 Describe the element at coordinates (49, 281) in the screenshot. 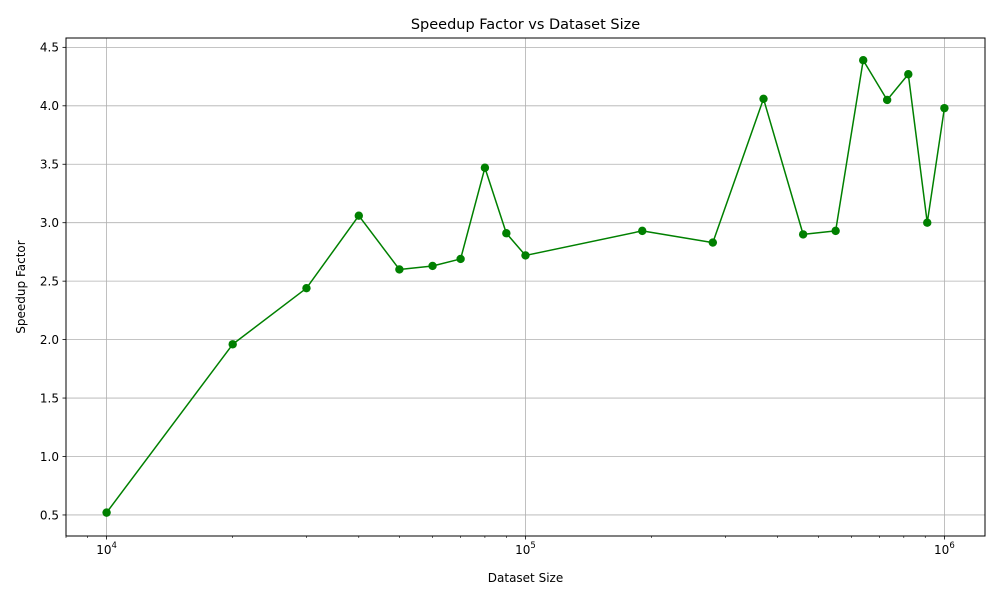

I see `y-tick-label: 2.5` at that location.